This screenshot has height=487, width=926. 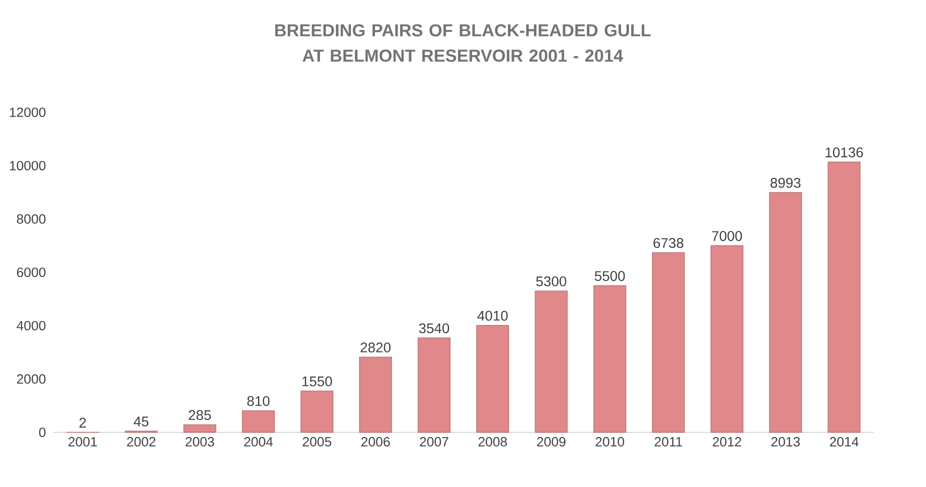 What do you see at coordinates (199, 415) in the screenshot?
I see `data-label: 285` at bounding box center [199, 415].